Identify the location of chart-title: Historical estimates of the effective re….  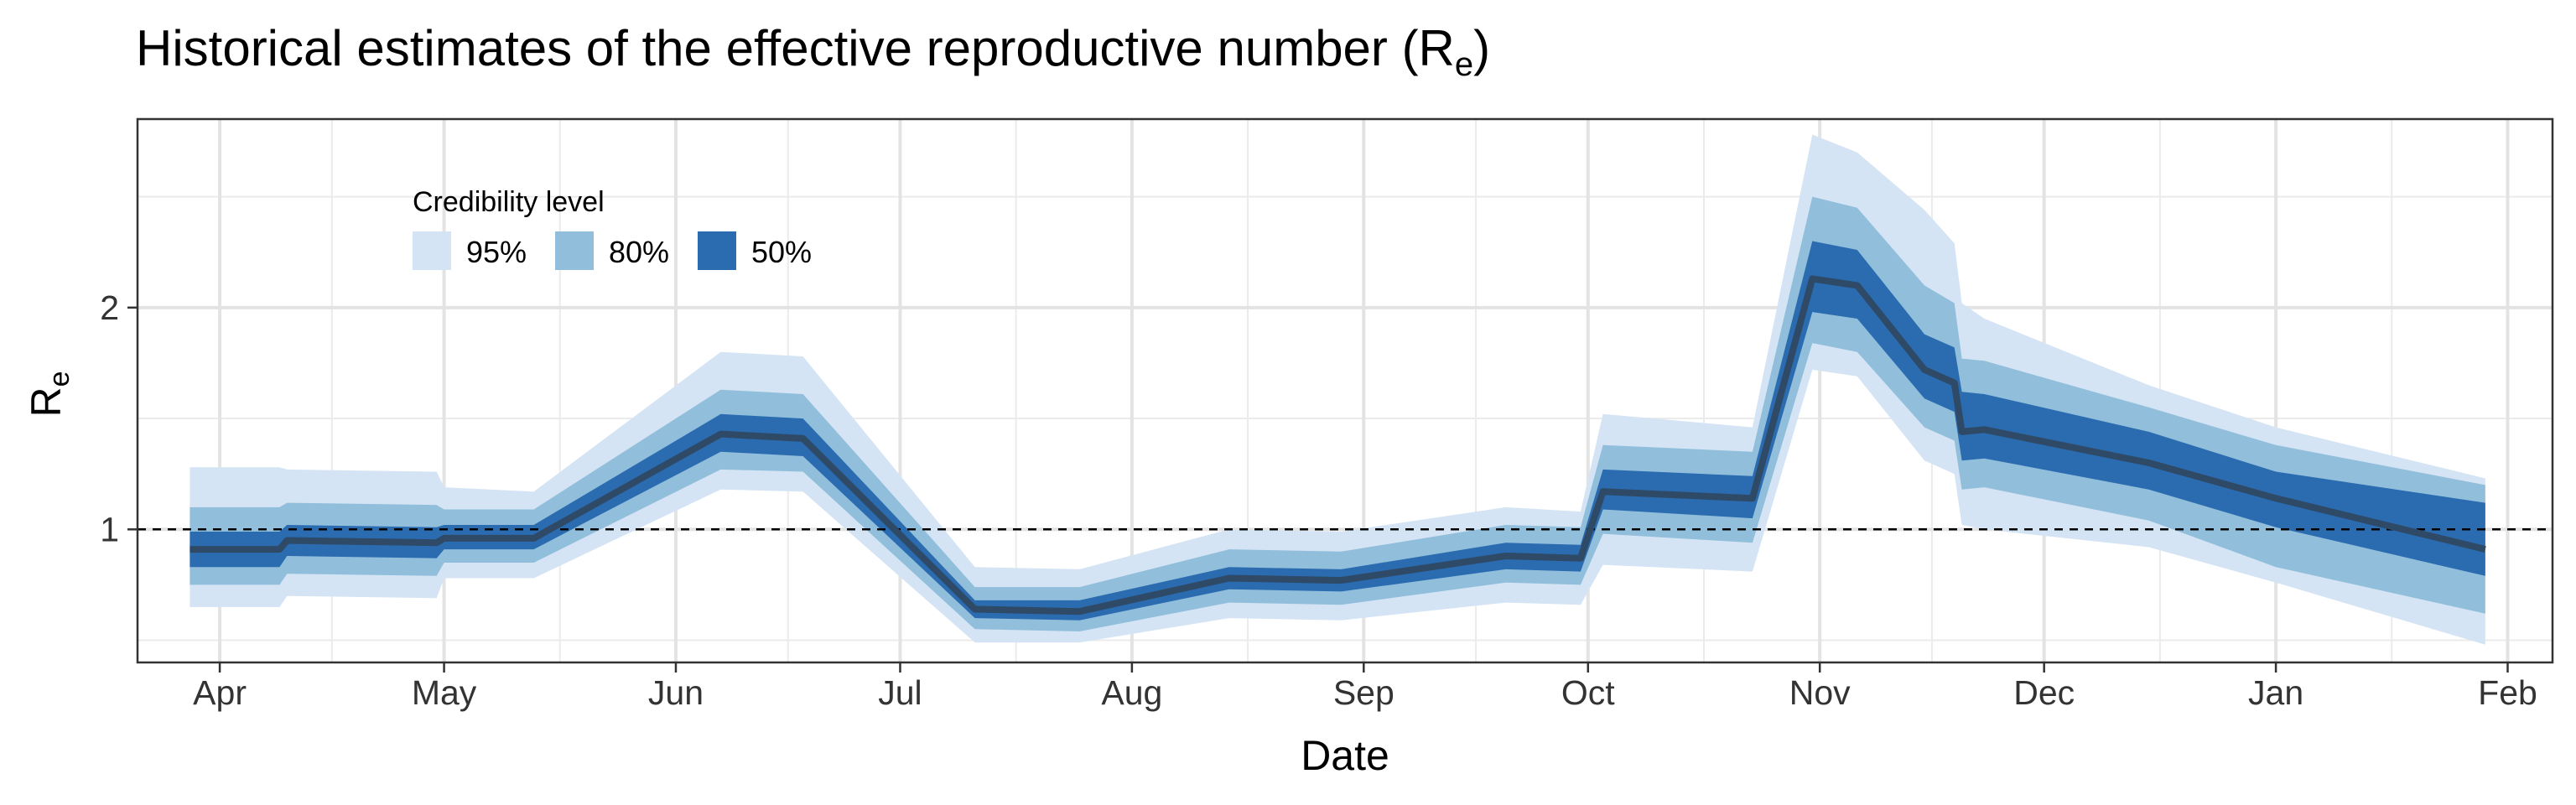
(813, 51).